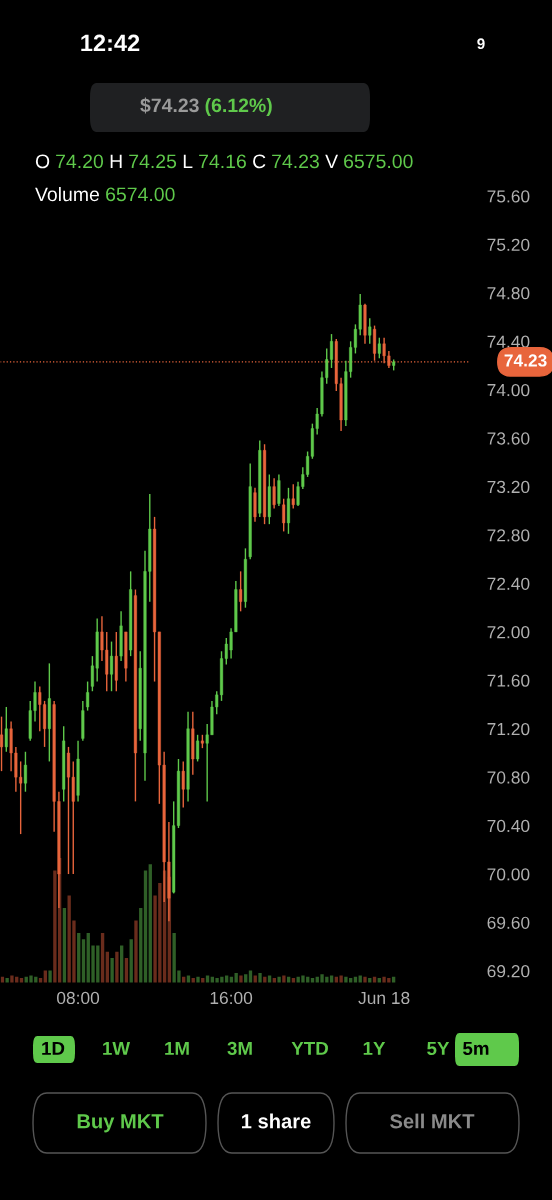 The image size is (552, 1200). Describe the element at coordinates (120, 1123) in the screenshot. I see `text: Buy MKT` at that location.